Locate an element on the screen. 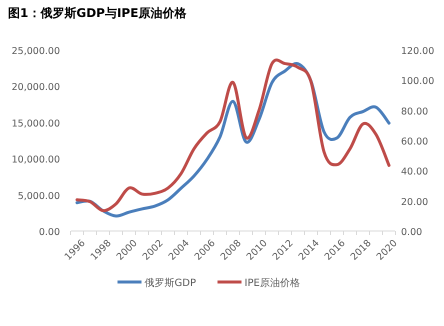 The height and width of the screenshot is (326, 444). y2-tick-label: 120.00 is located at coordinates (417, 51).